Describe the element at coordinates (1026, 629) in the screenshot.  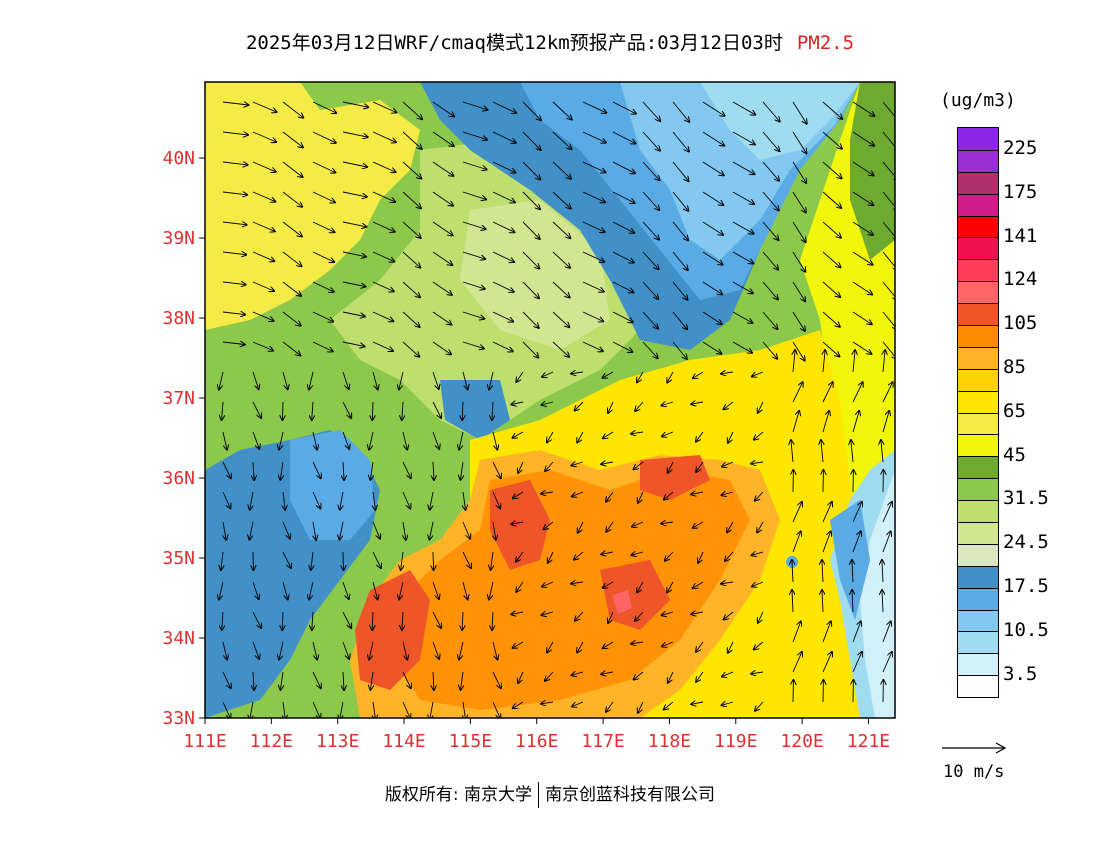
I see `colorbar-label: 10.5` at that location.